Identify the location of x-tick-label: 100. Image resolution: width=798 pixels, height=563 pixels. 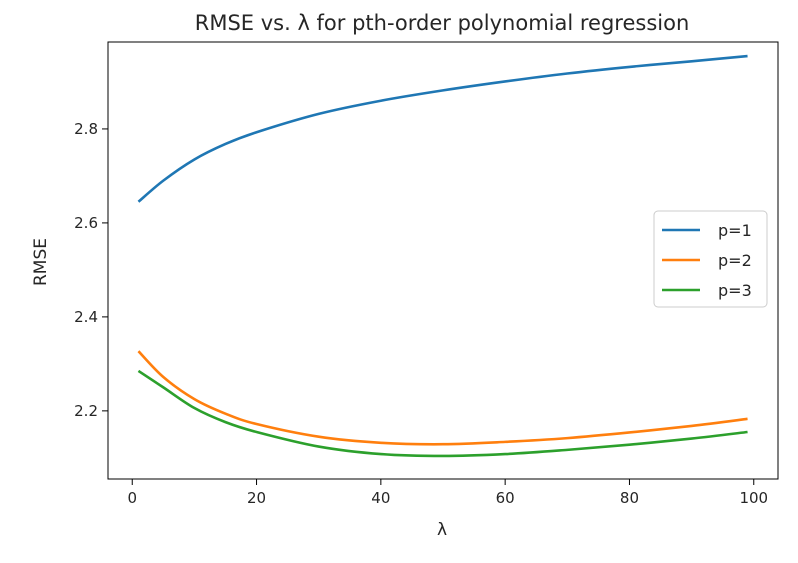
(753, 498).